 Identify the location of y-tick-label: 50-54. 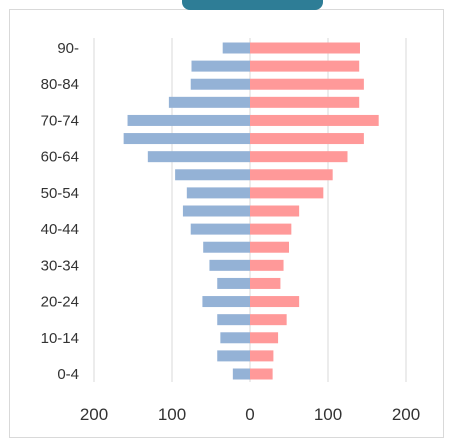
(60, 193).